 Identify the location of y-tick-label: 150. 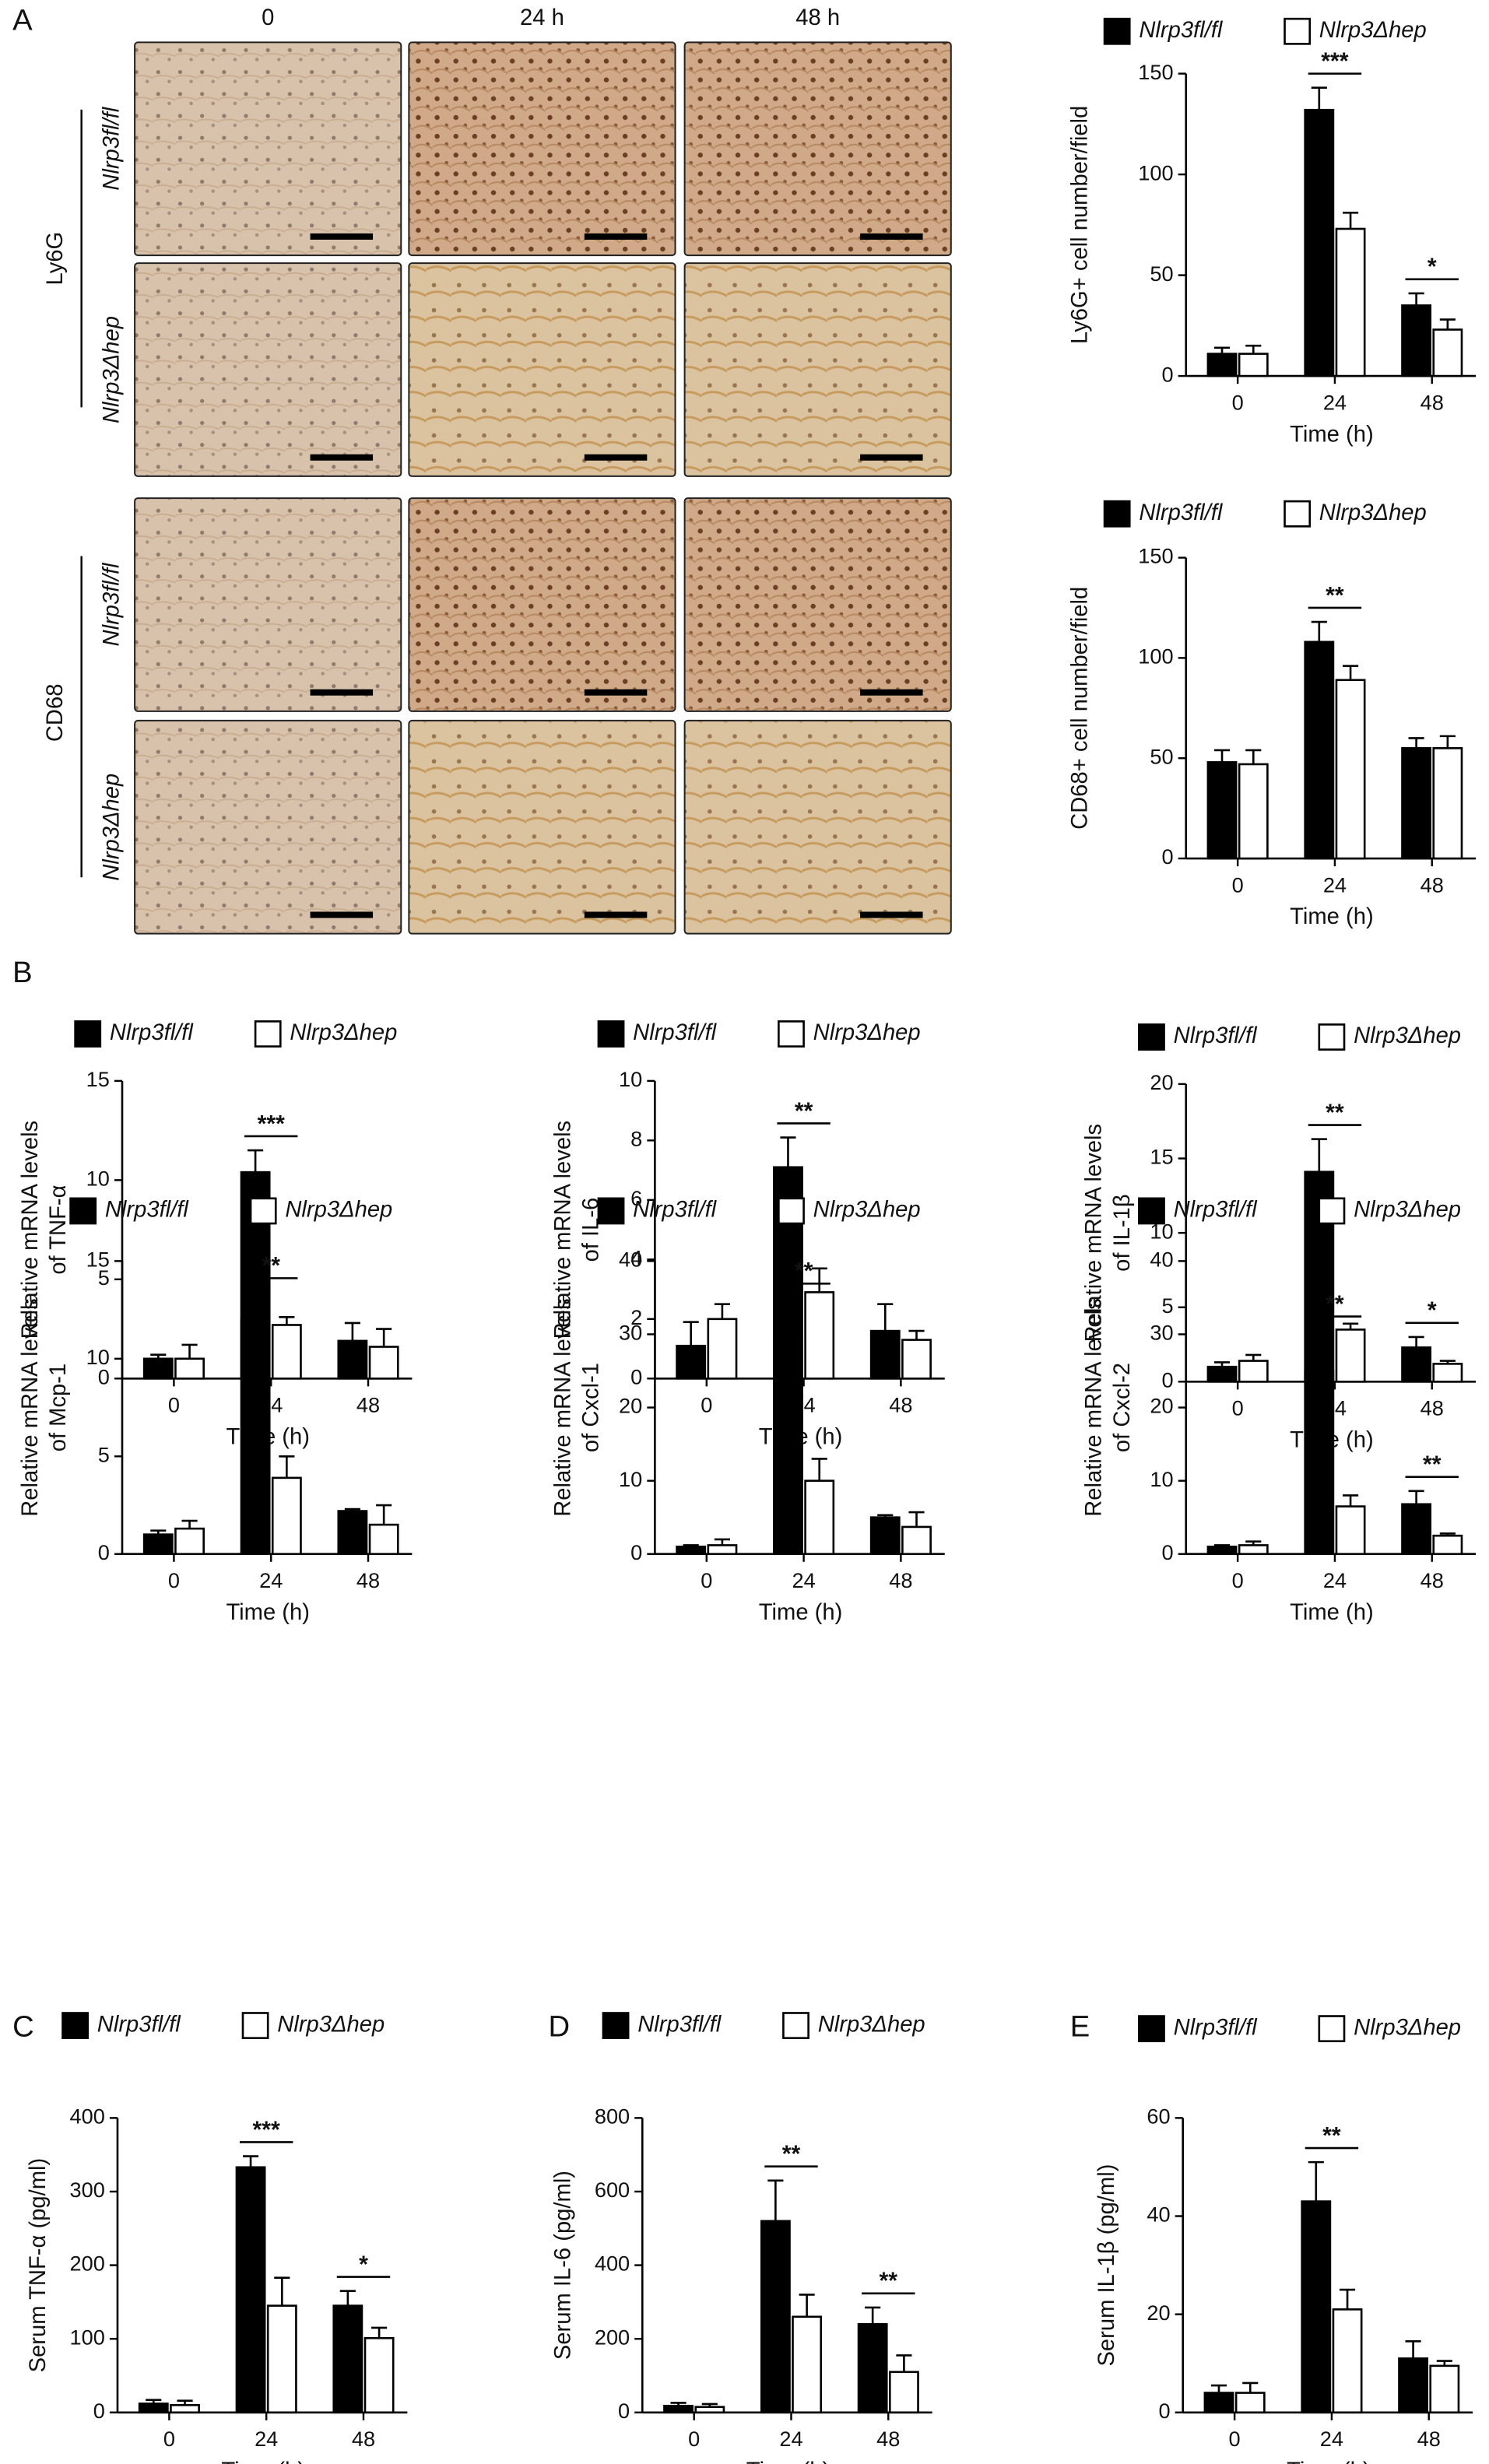
(1156, 72).